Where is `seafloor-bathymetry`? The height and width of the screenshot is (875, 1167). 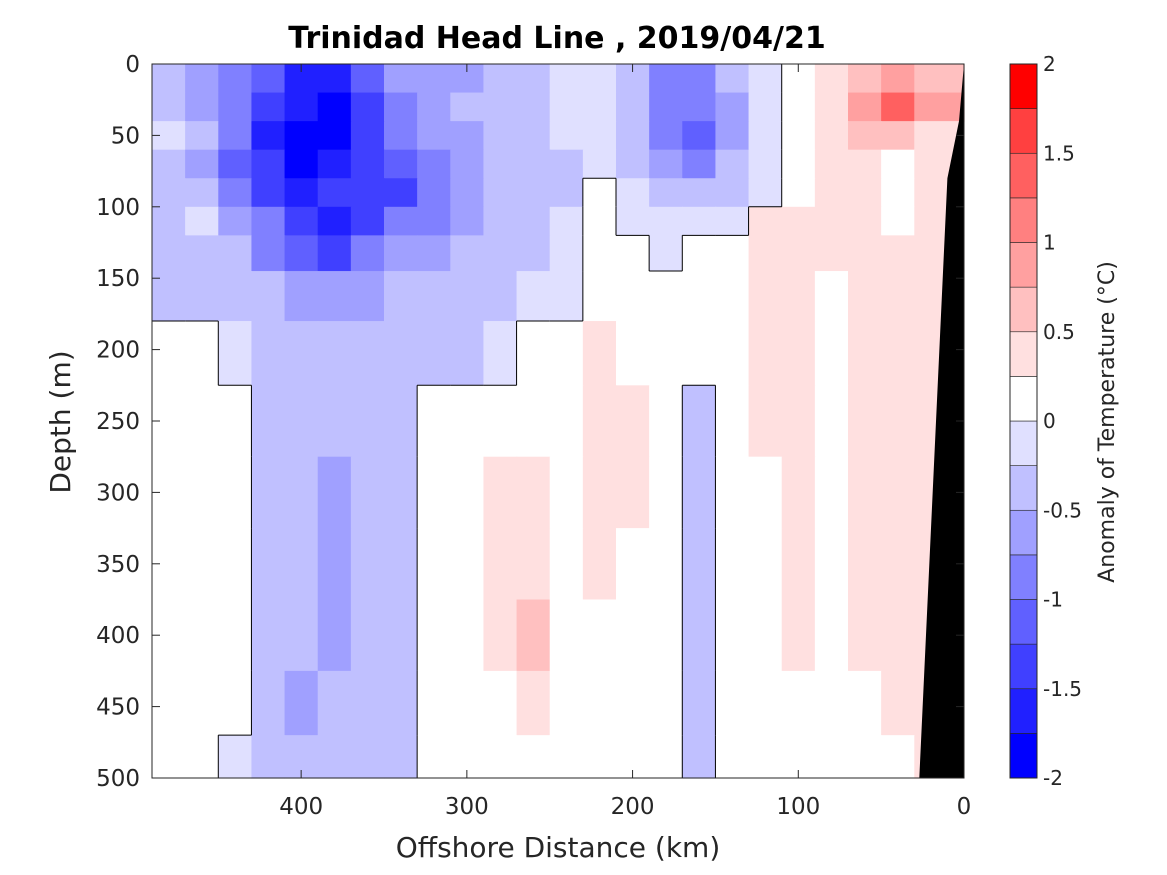
seafloor-bathymetry is located at coordinates (941, 421).